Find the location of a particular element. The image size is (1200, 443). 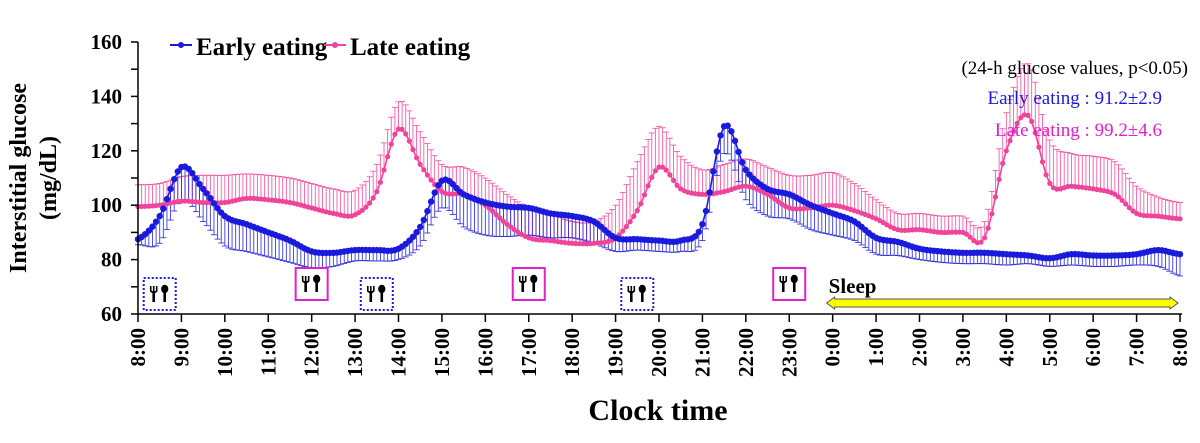

x-tick-label: 8:00 is located at coordinates (138, 347).